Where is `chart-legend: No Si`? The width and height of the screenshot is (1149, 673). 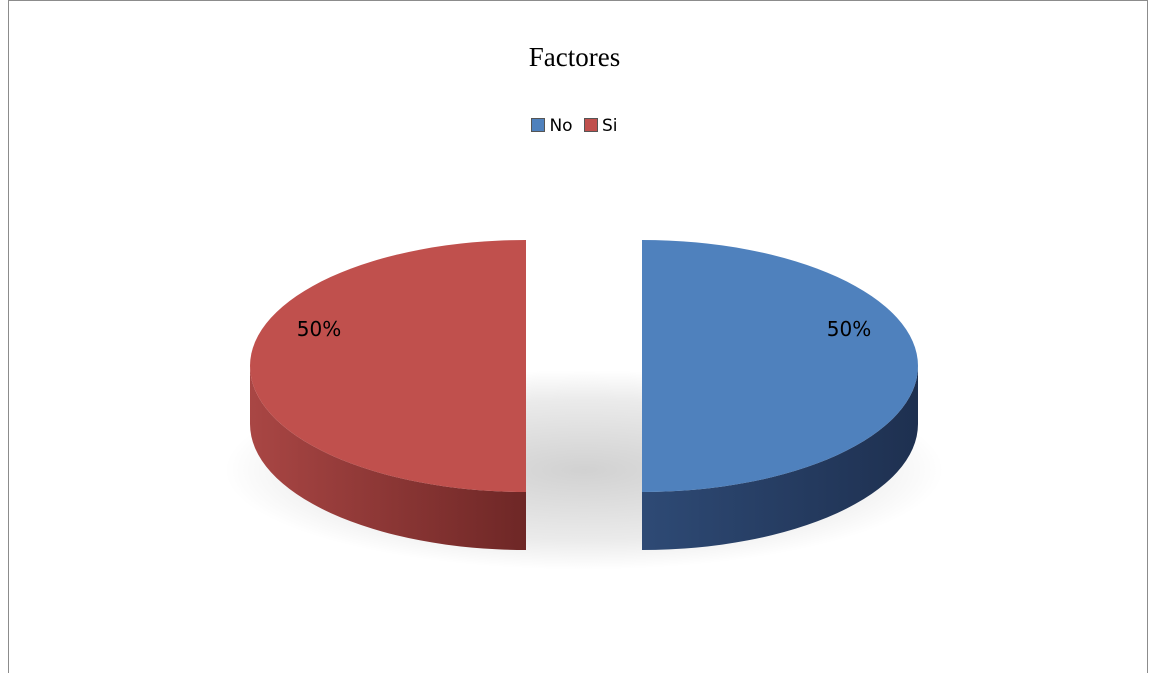 chart-legend: No Si is located at coordinates (574, 126).